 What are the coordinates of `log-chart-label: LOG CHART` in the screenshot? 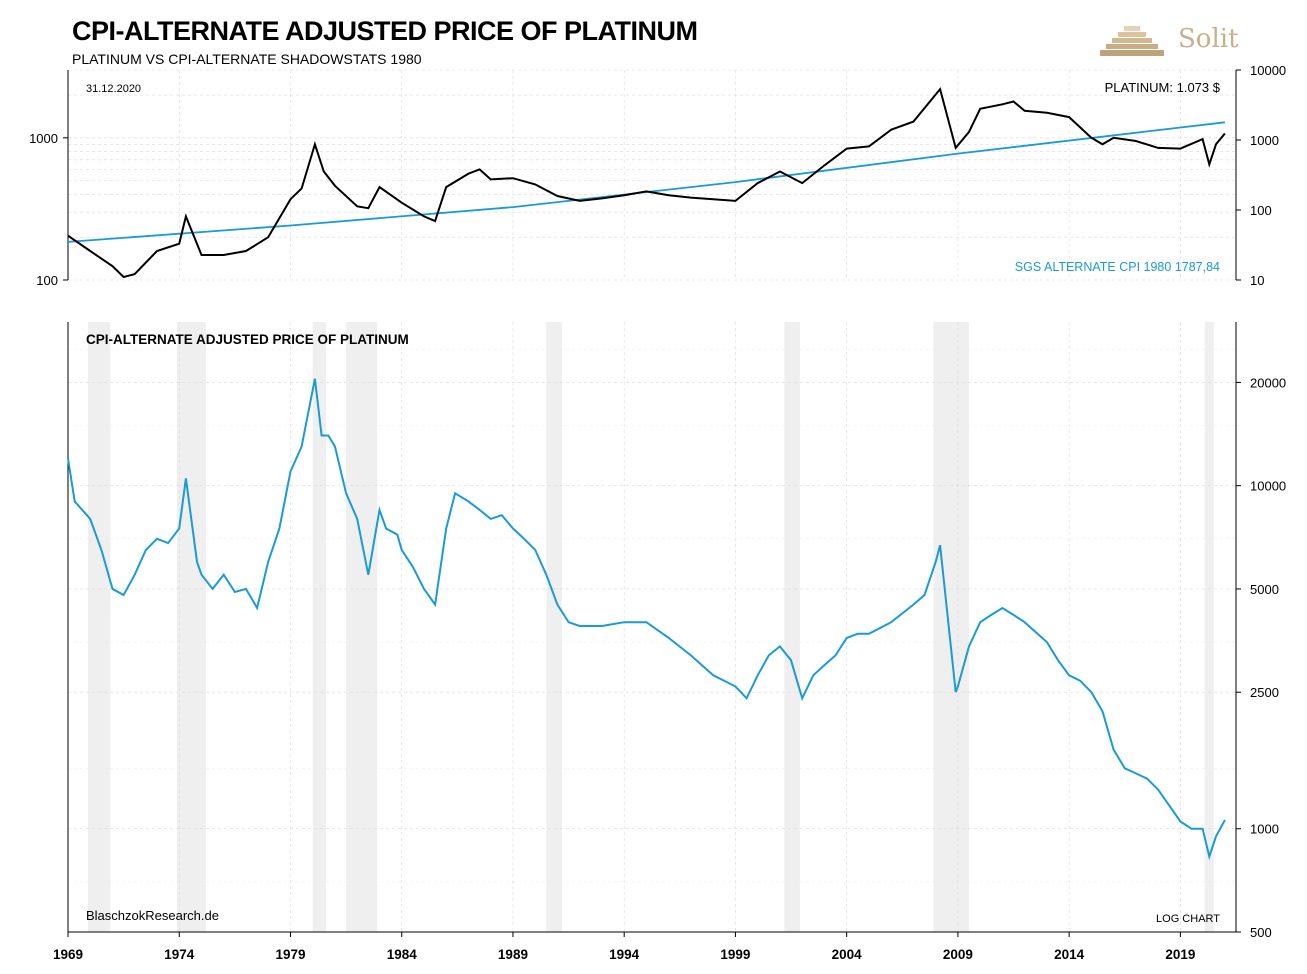 It's located at (1188, 919).